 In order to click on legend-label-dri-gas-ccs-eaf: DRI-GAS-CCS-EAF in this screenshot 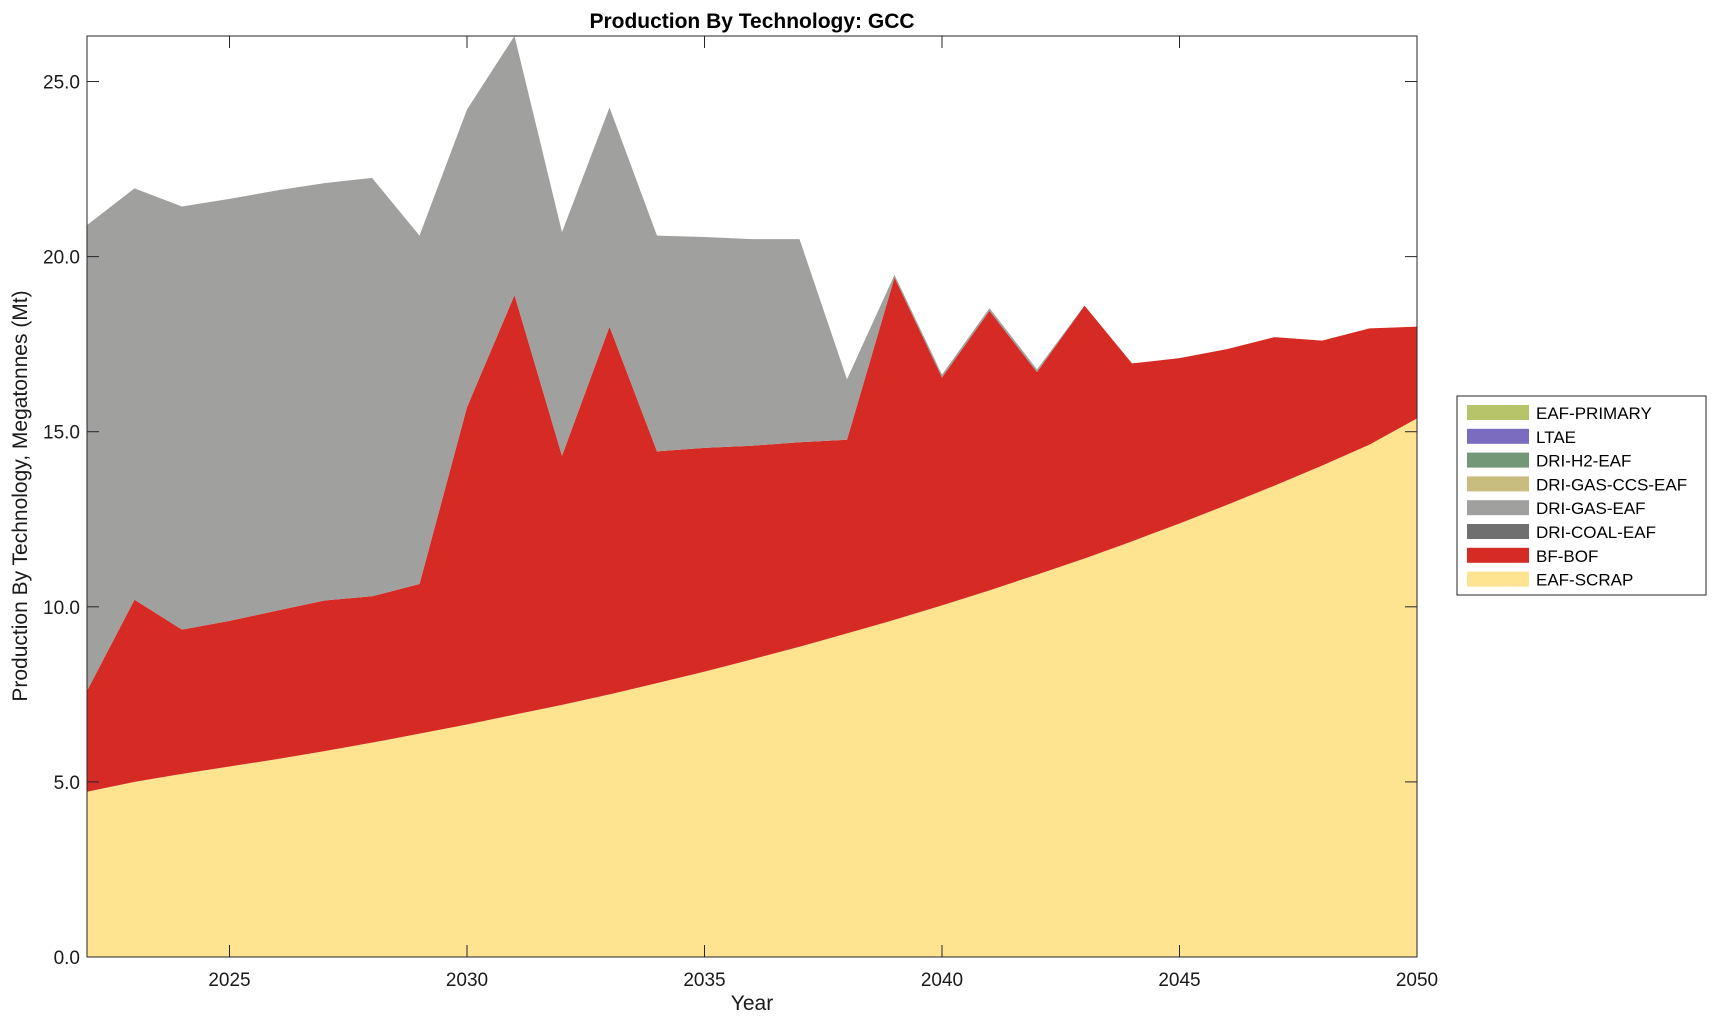, I will do `click(1611, 484)`.